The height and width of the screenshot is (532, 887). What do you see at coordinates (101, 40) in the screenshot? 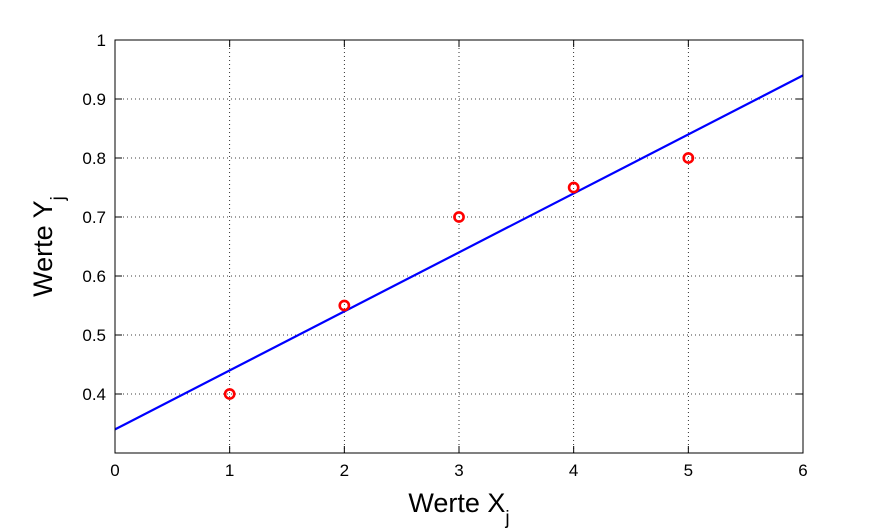
I see `y-tick-label: 1` at bounding box center [101, 40].